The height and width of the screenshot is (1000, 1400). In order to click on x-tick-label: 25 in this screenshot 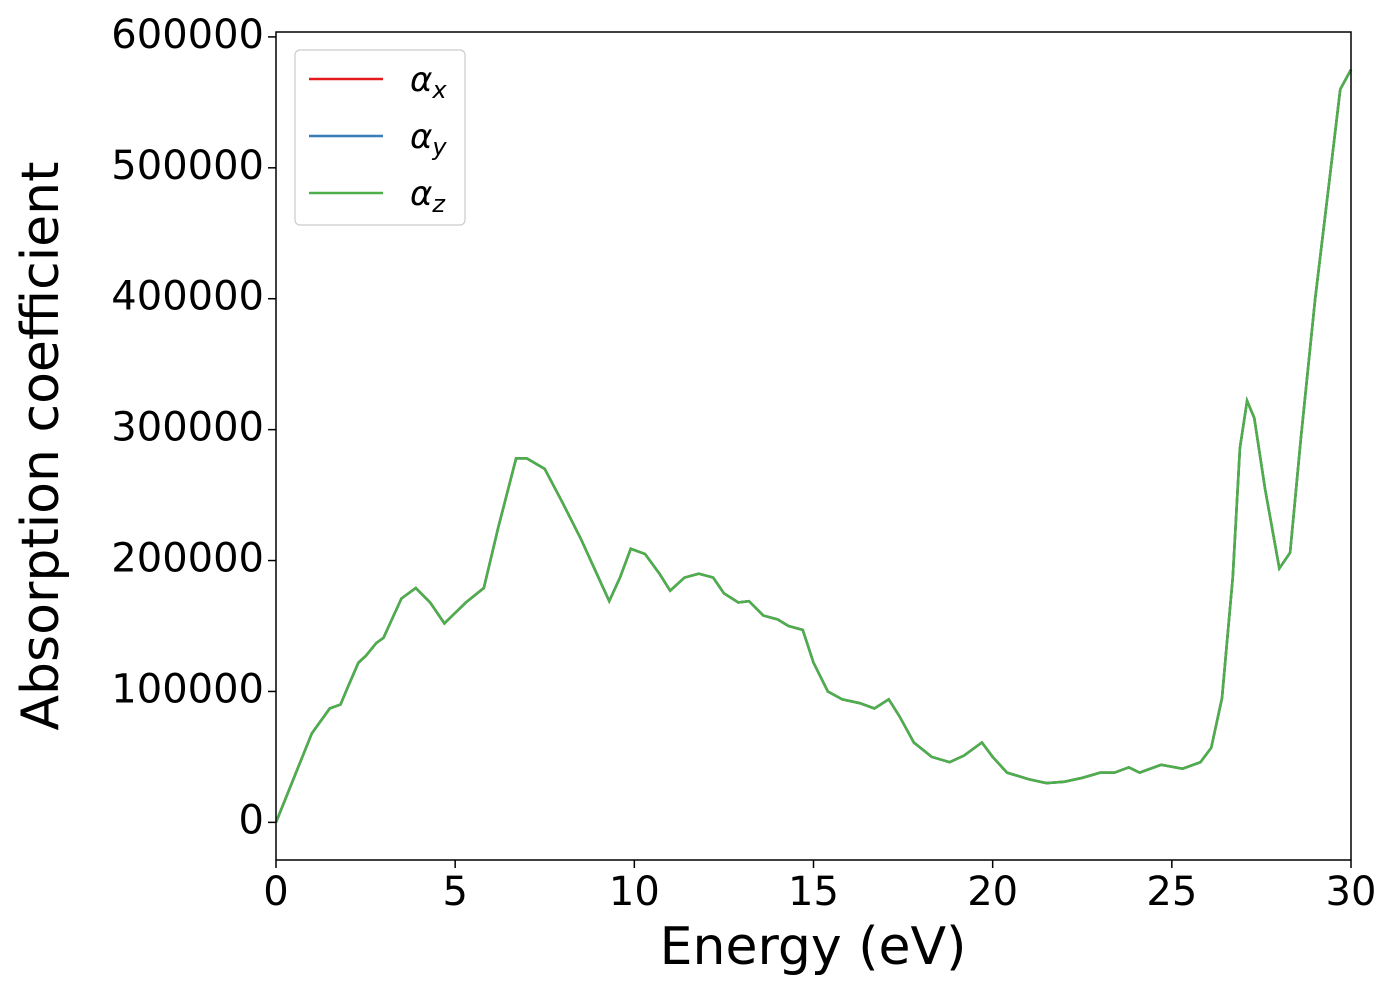, I will do `click(1171, 892)`.